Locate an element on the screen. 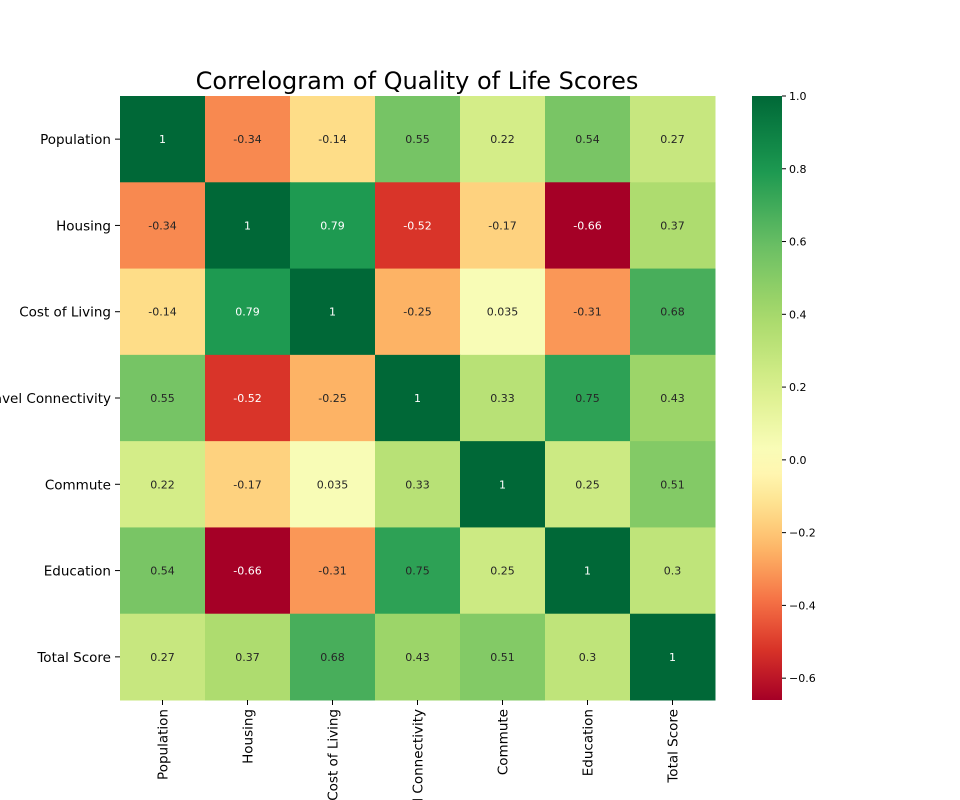  colorbar-tick-label: −0.6 is located at coordinates (802, 678).